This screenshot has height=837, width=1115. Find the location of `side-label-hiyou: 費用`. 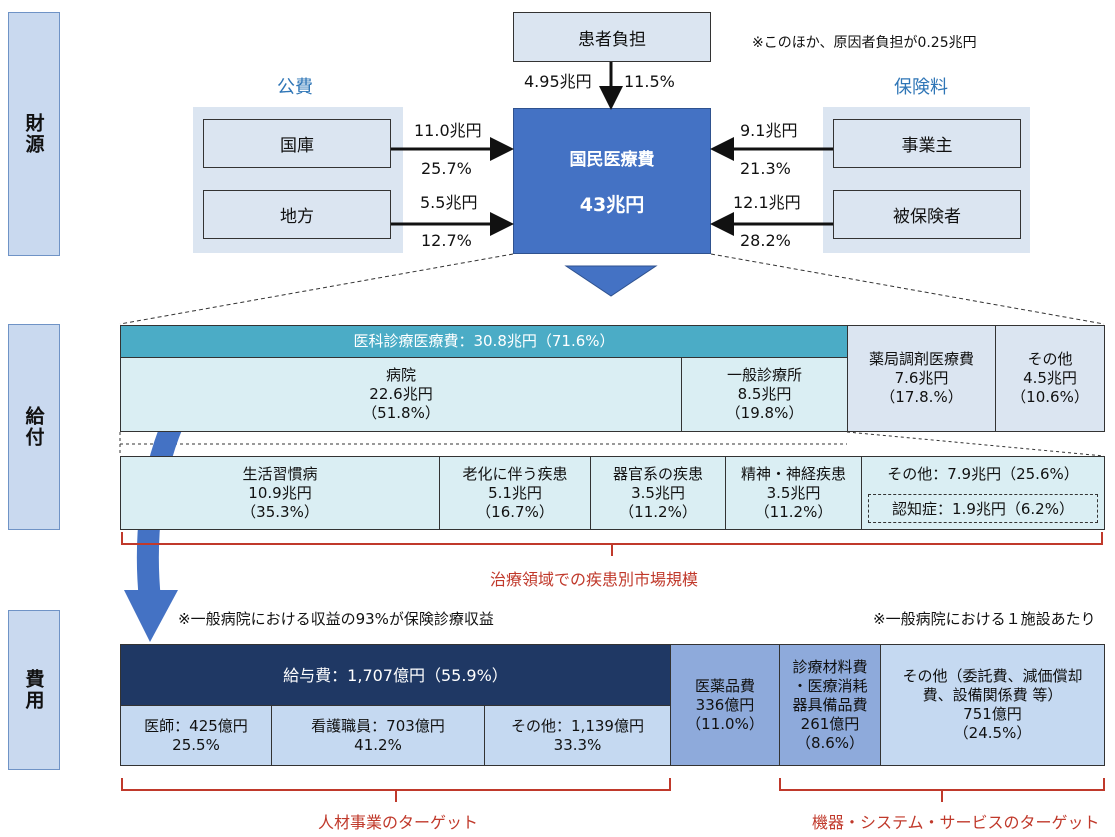

side-label-hiyou: 費用 is located at coordinates (34, 690).